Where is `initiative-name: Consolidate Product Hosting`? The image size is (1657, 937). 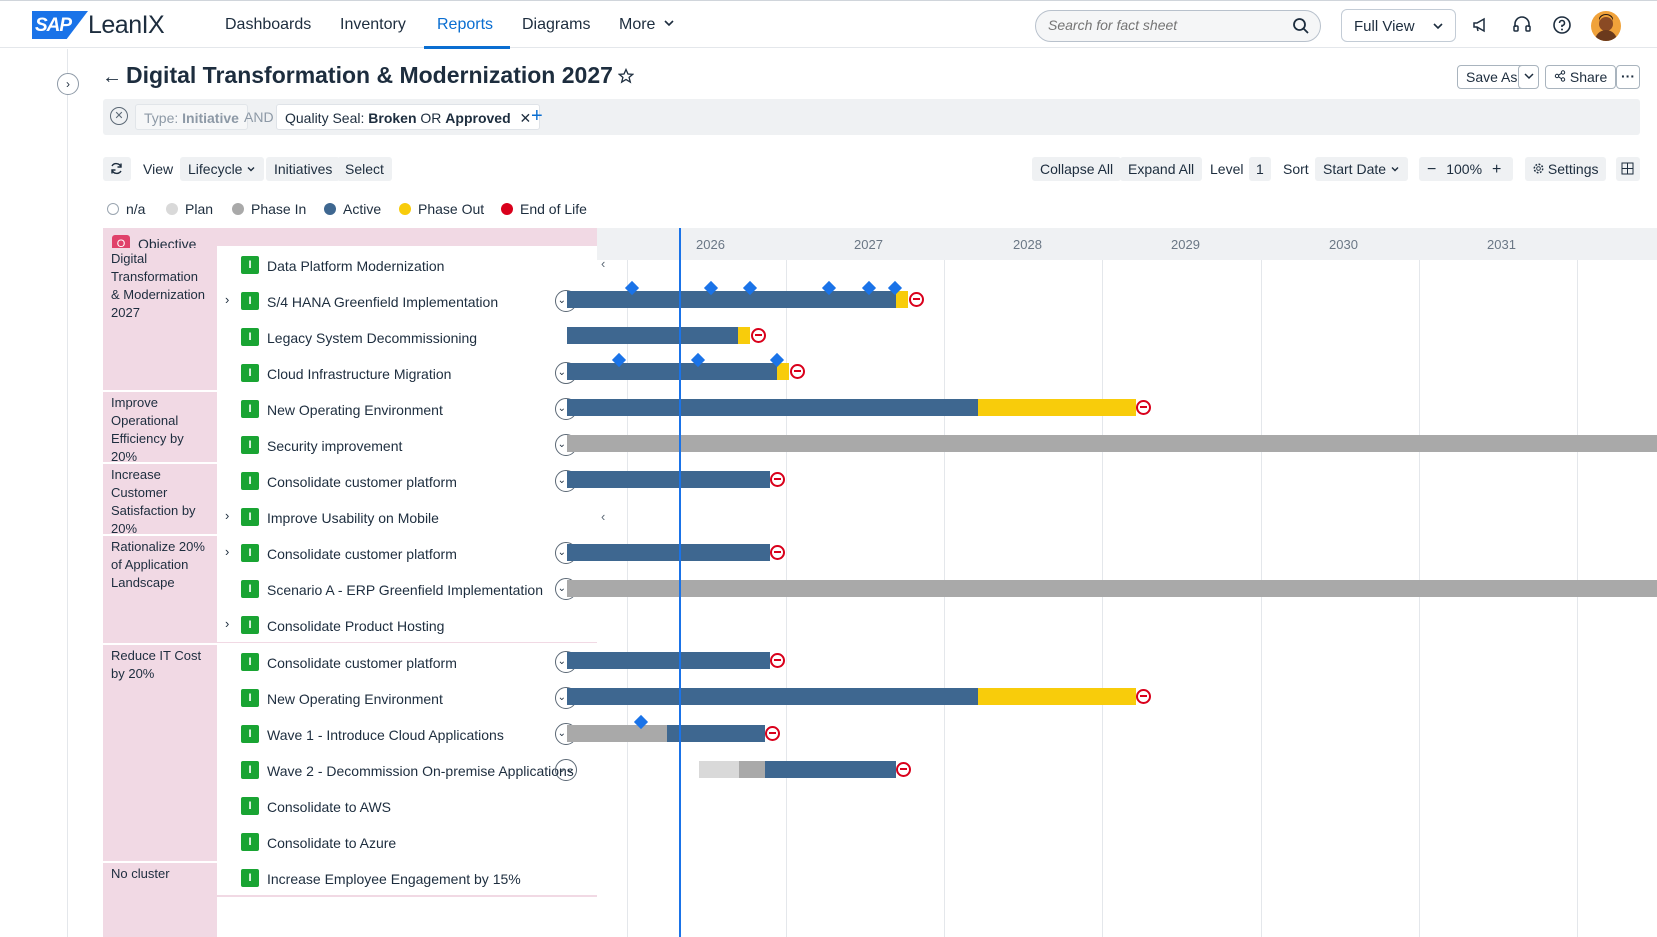
initiative-name: Consolidate Product Hosting is located at coordinates (356, 626).